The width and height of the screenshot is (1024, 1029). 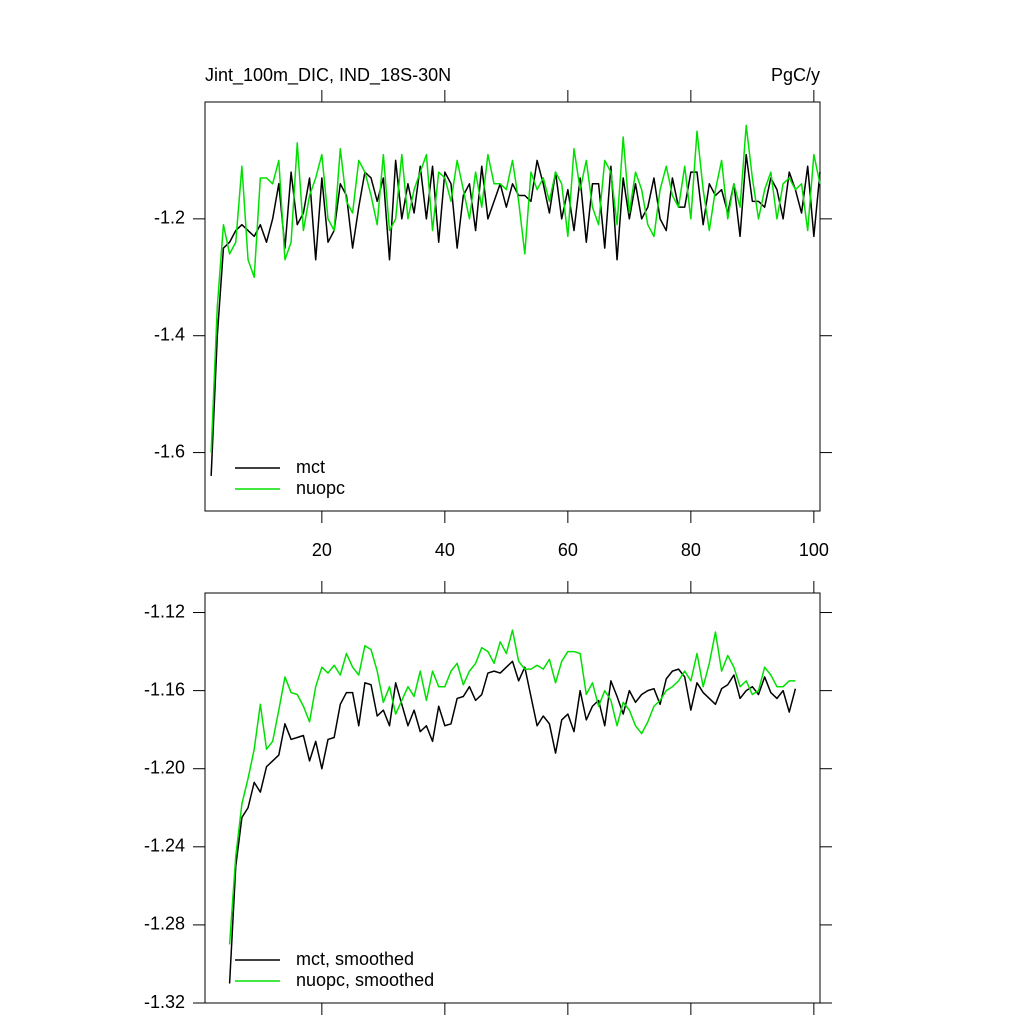 I want to click on units-label: PgC/y, so click(x=795, y=75).